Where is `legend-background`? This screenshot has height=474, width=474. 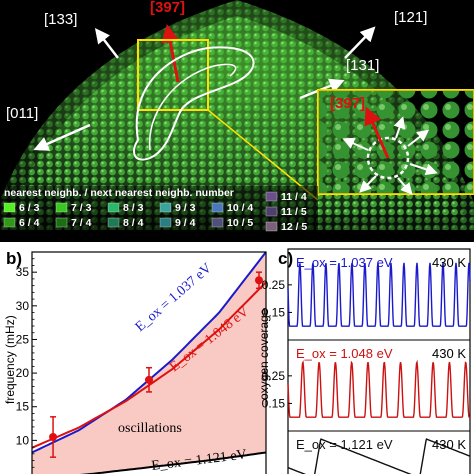 legend-background is located at coordinates (159, 214).